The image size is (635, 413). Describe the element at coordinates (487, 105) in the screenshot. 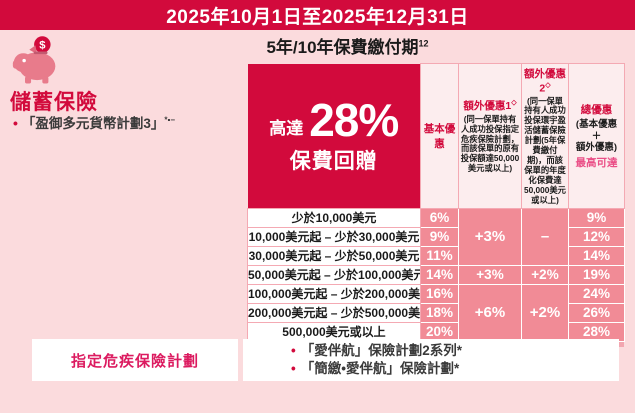

I see `extra1-title: 額外優惠1` at that location.